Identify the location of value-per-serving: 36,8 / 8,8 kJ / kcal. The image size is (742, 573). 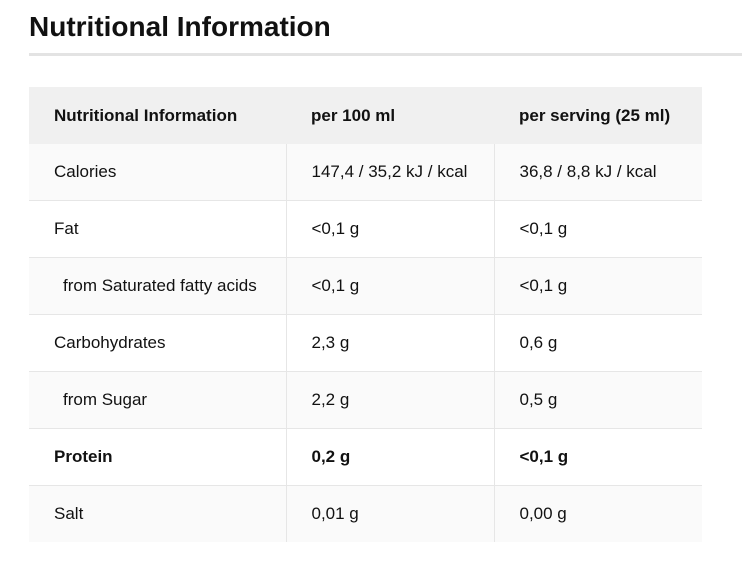
(597, 172).